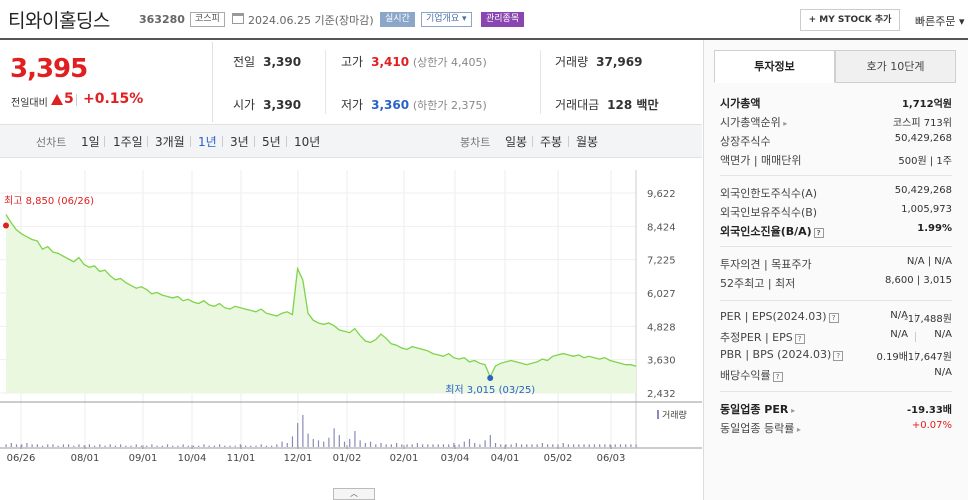  I want to click on panel-row: 외국인보유주식수(B) 1,005,973, so click(836, 211).